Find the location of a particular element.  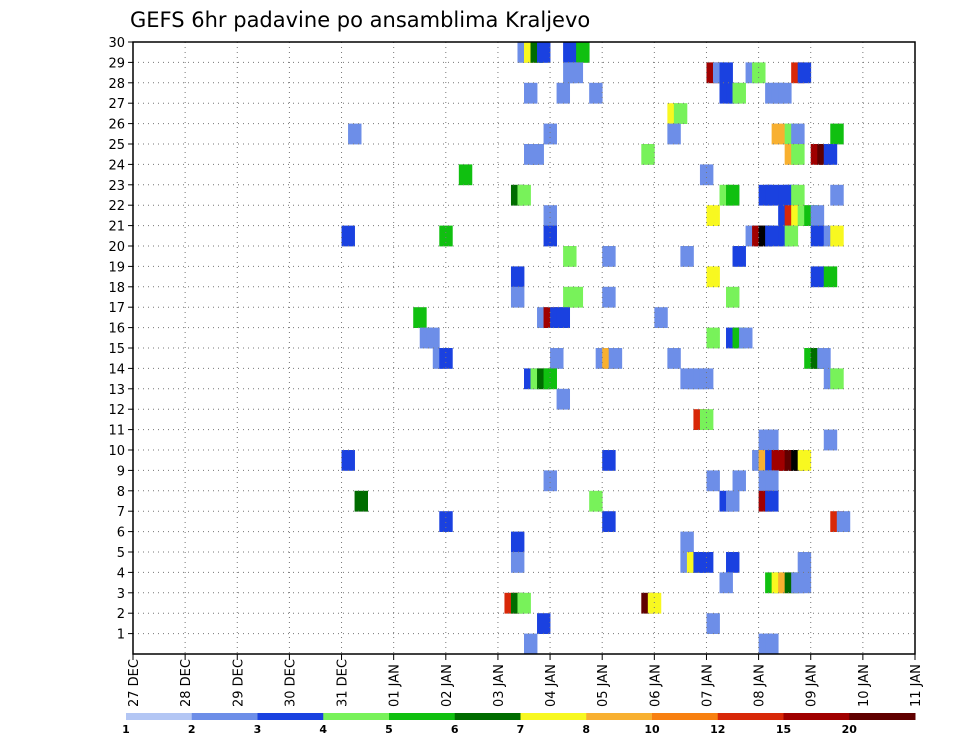

y-tick-label: 12 is located at coordinates (116, 410).